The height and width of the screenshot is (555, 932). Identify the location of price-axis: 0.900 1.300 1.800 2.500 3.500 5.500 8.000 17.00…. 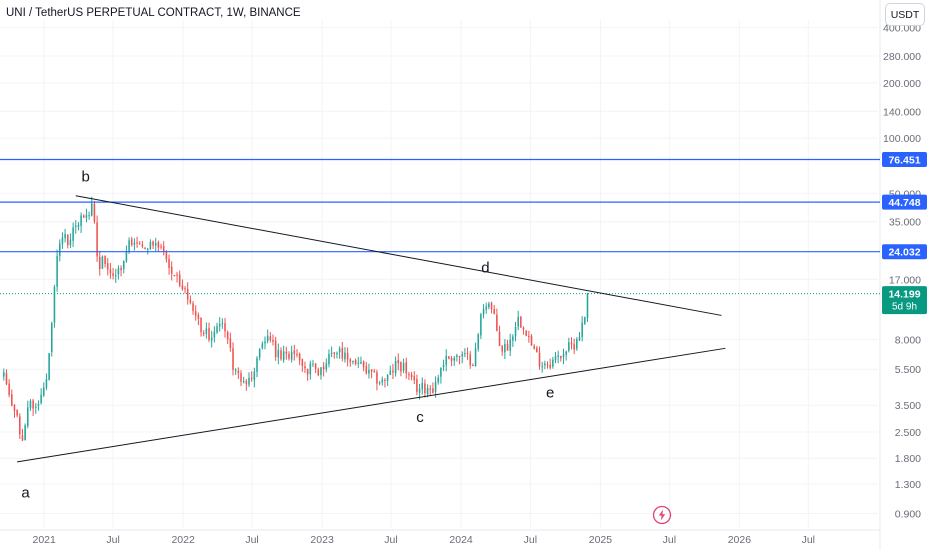
(902, 272).